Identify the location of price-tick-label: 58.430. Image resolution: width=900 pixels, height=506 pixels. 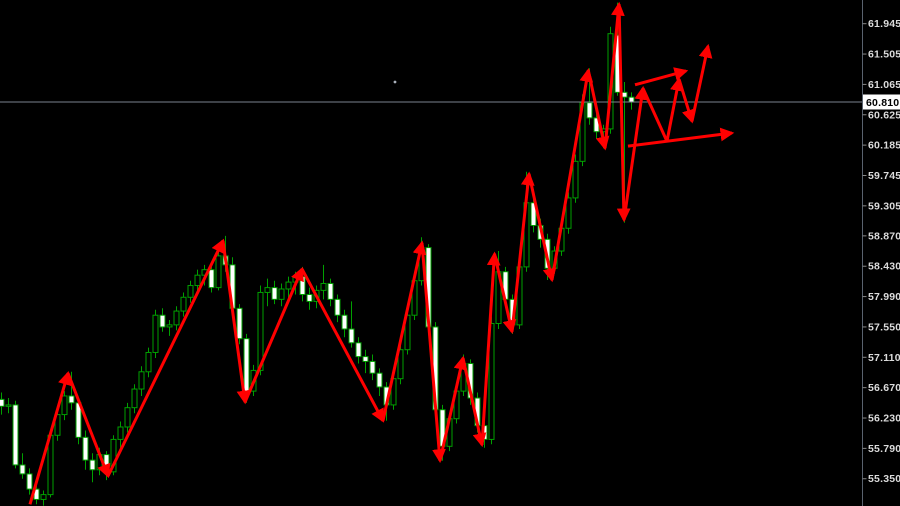
(884, 267).